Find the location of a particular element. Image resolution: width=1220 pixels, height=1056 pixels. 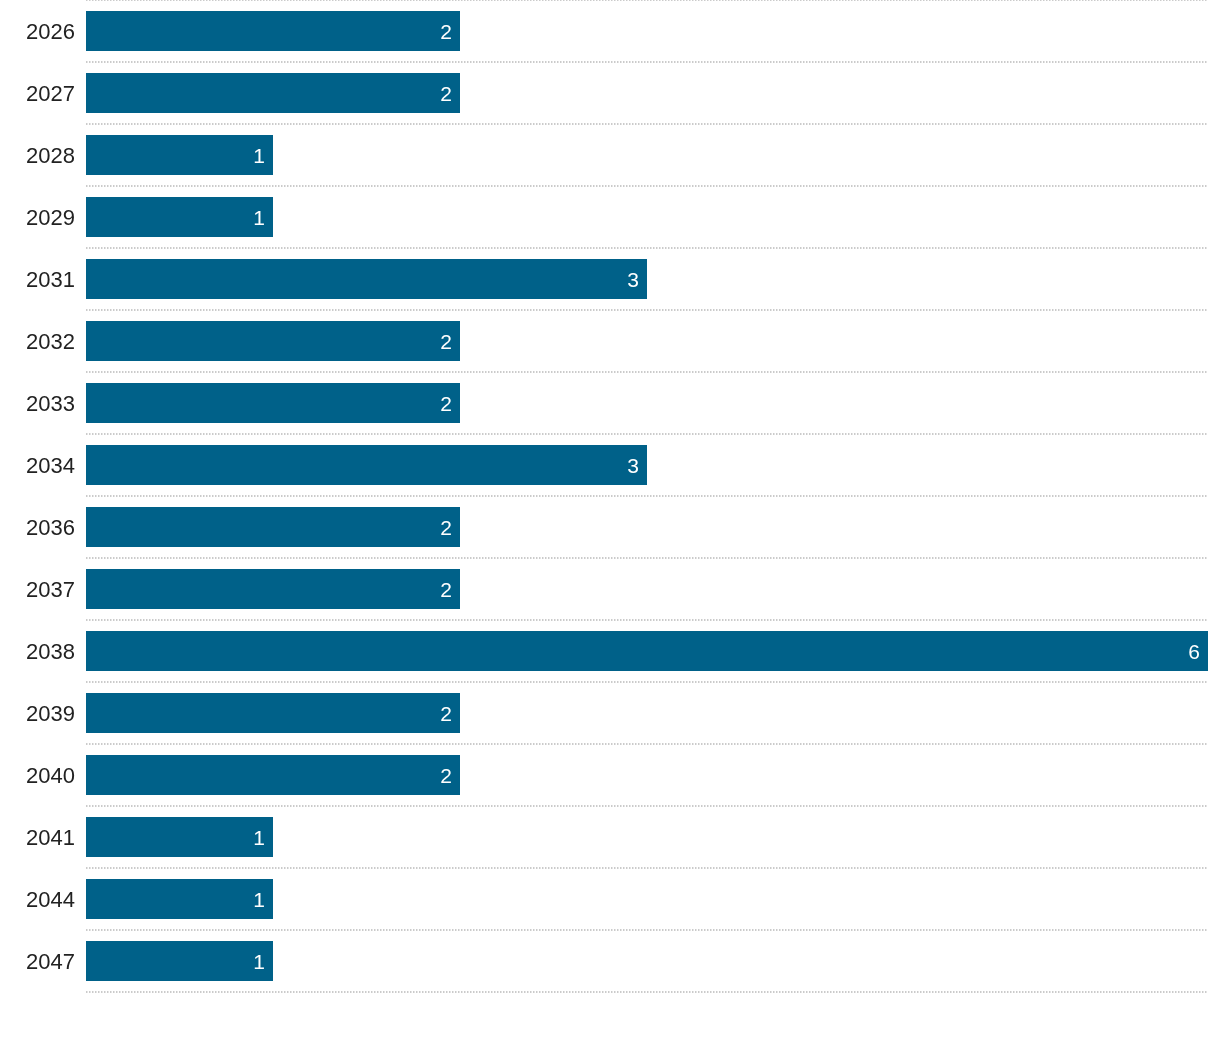

y-tick-label: 2028 is located at coordinates (50, 155).